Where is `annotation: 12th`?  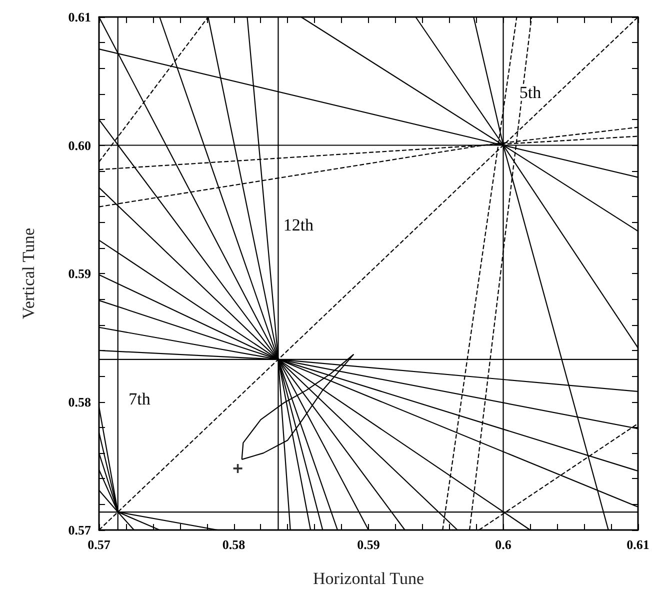 annotation: 12th is located at coordinates (298, 224).